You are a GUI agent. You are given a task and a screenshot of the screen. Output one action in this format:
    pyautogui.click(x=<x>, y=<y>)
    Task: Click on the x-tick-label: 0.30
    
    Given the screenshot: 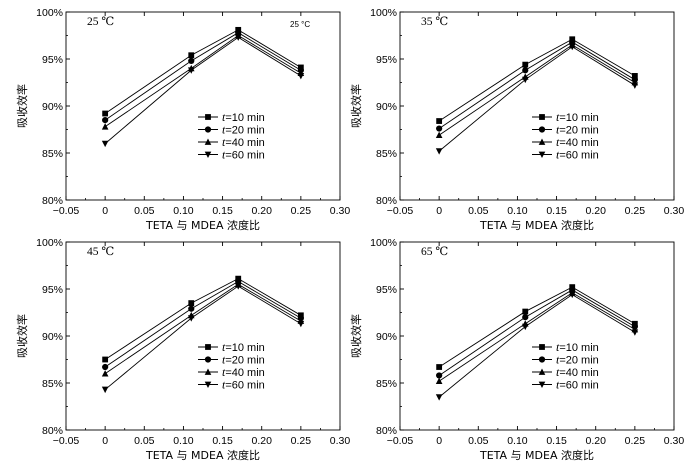 What is the action you would take?
    pyautogui.click(x=340, y=441)
    